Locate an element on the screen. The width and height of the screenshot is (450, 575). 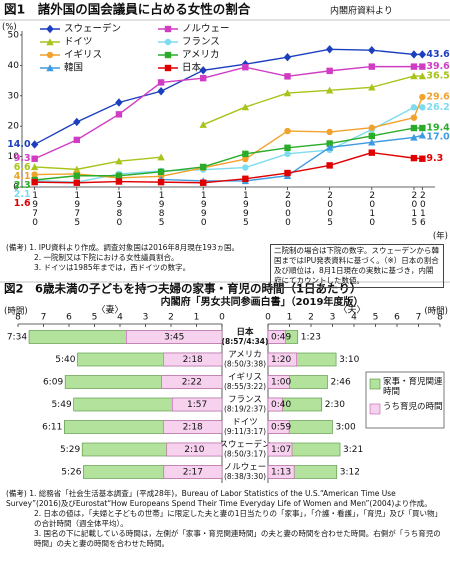
x-tick-label: 2 is located at coordinates (171, 318).